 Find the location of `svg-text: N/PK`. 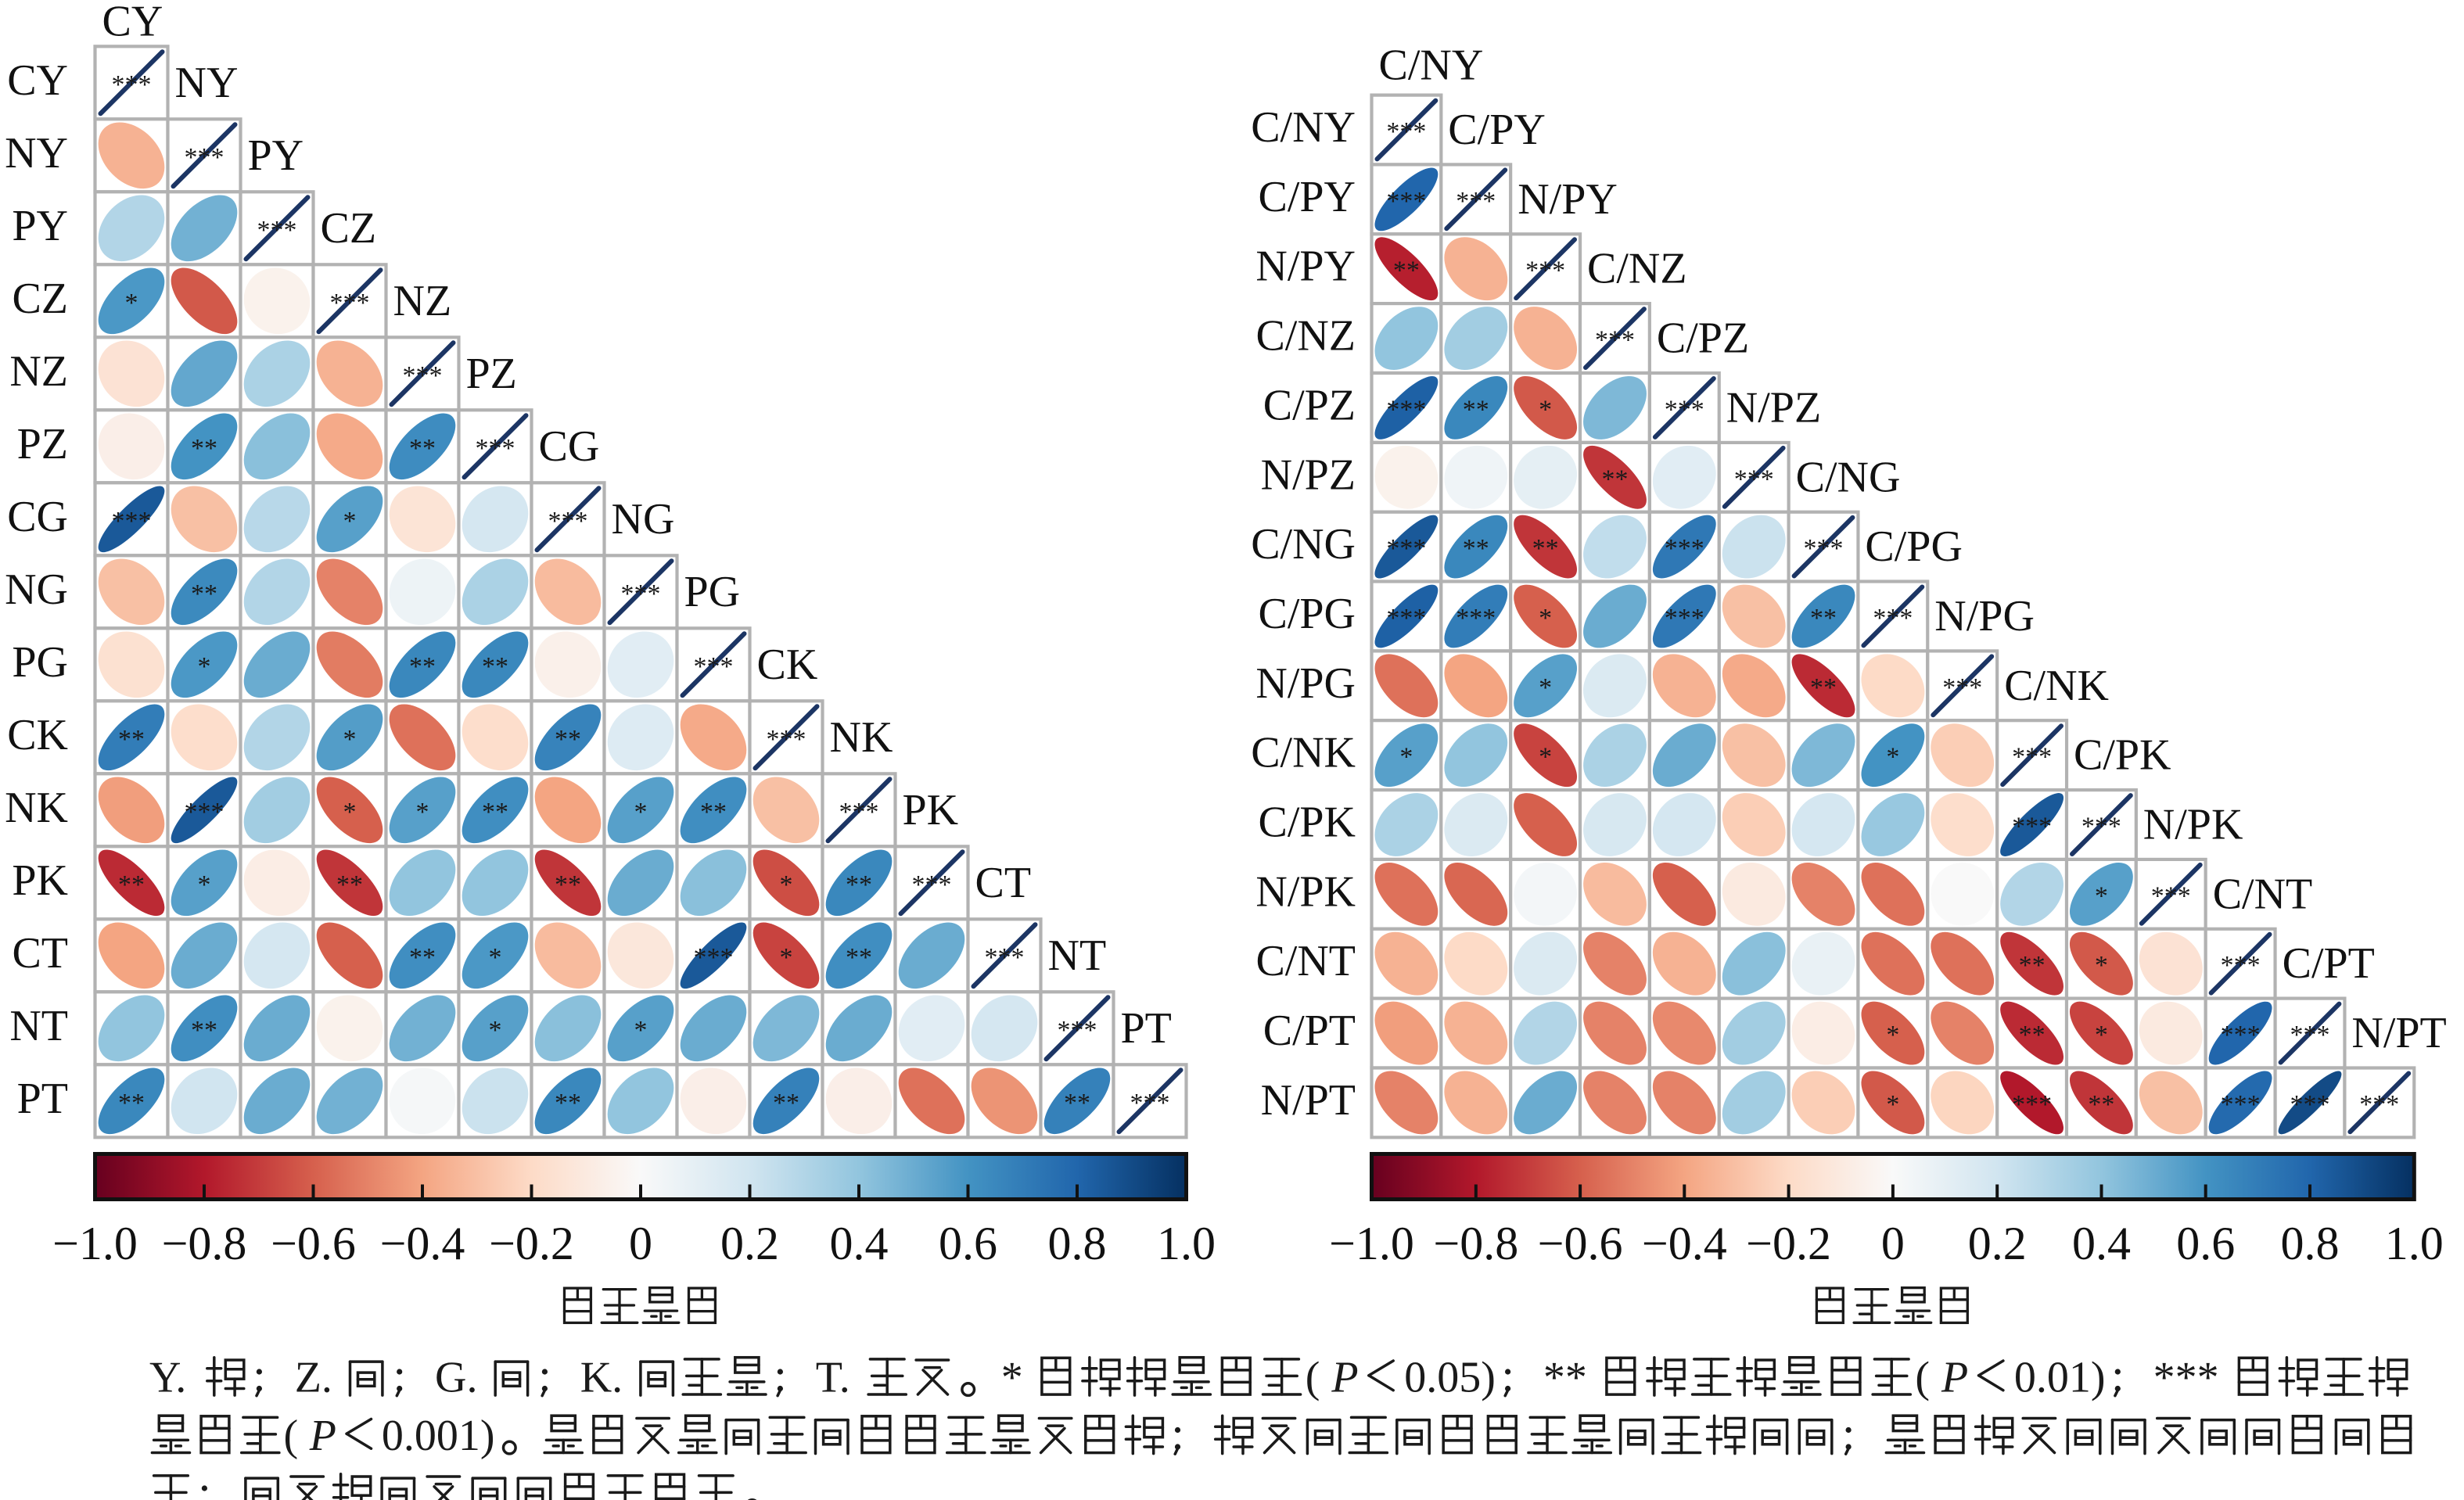

svg-text: N/PK is located at coordinates (1305, 891).